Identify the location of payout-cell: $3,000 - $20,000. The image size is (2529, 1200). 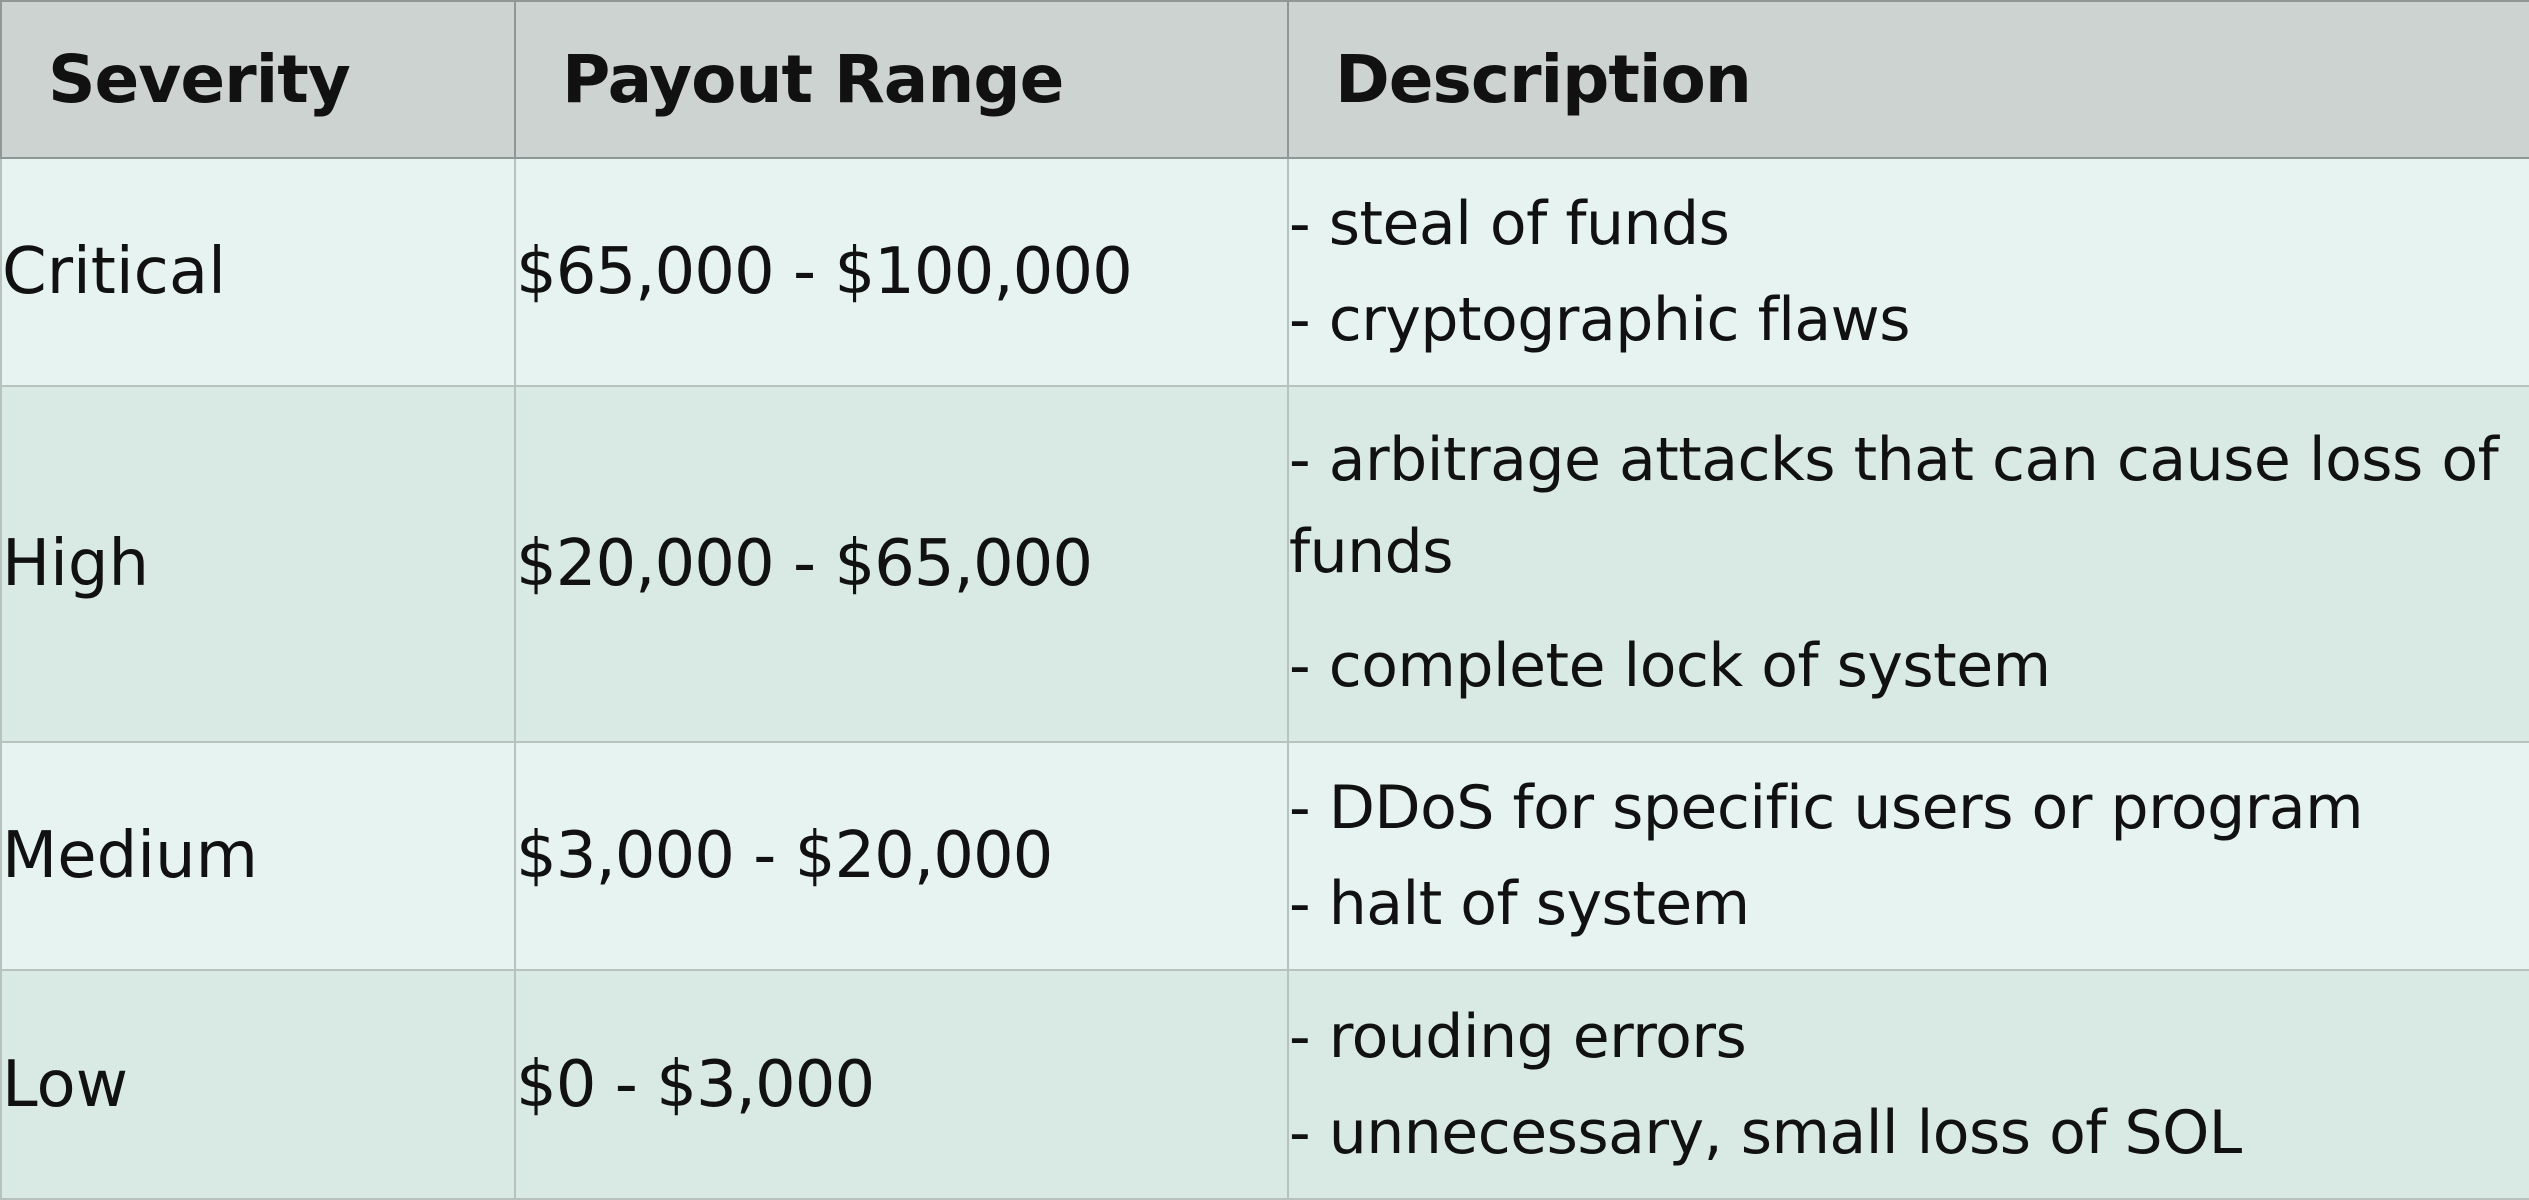
(901, 856).